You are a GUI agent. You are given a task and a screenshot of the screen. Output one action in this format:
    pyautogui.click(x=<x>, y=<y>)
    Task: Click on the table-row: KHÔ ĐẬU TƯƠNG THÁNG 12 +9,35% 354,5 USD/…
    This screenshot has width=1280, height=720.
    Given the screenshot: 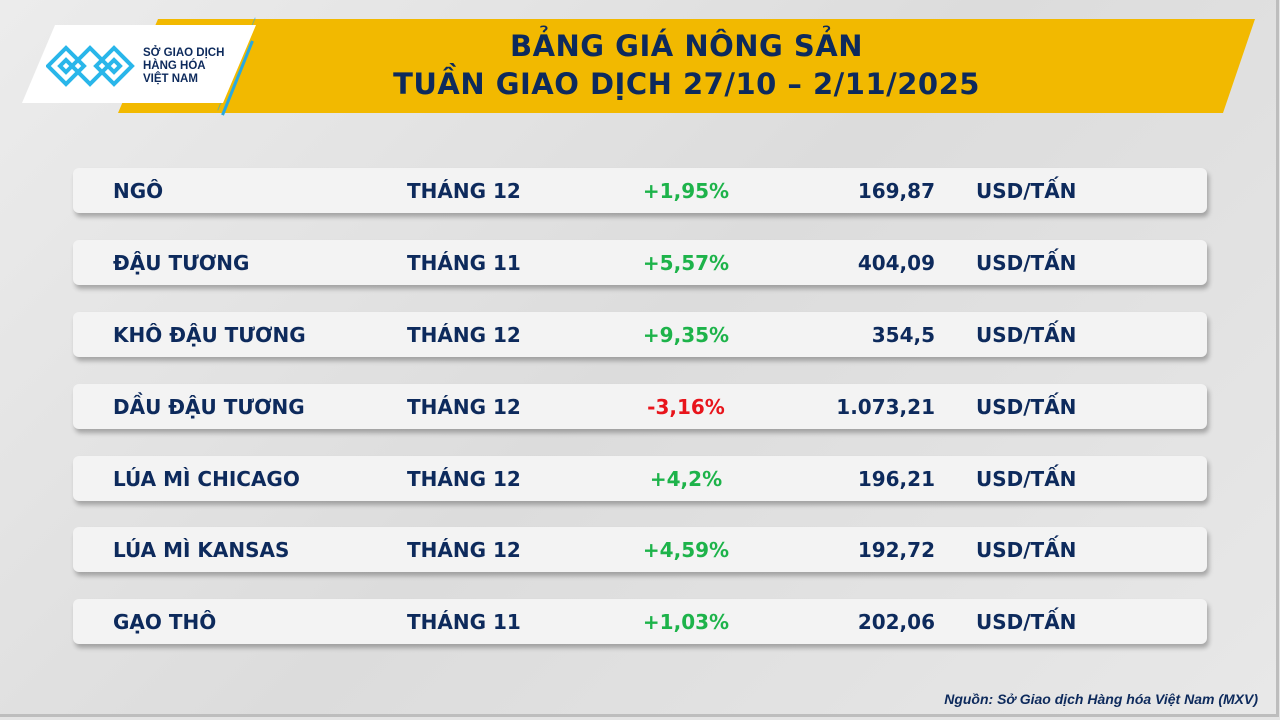 What is the action you would take?
    pyautogui.click(x=640, y=334)
    